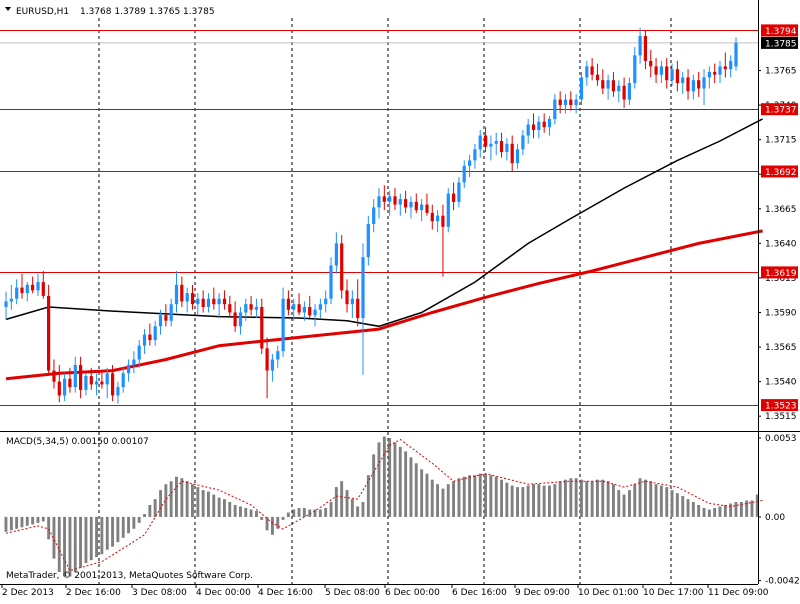 The image size is (800, 604). Describe the element at coordinates (781, 173) in the screenshot. I see `level-price-label: 1.3692` at that location.